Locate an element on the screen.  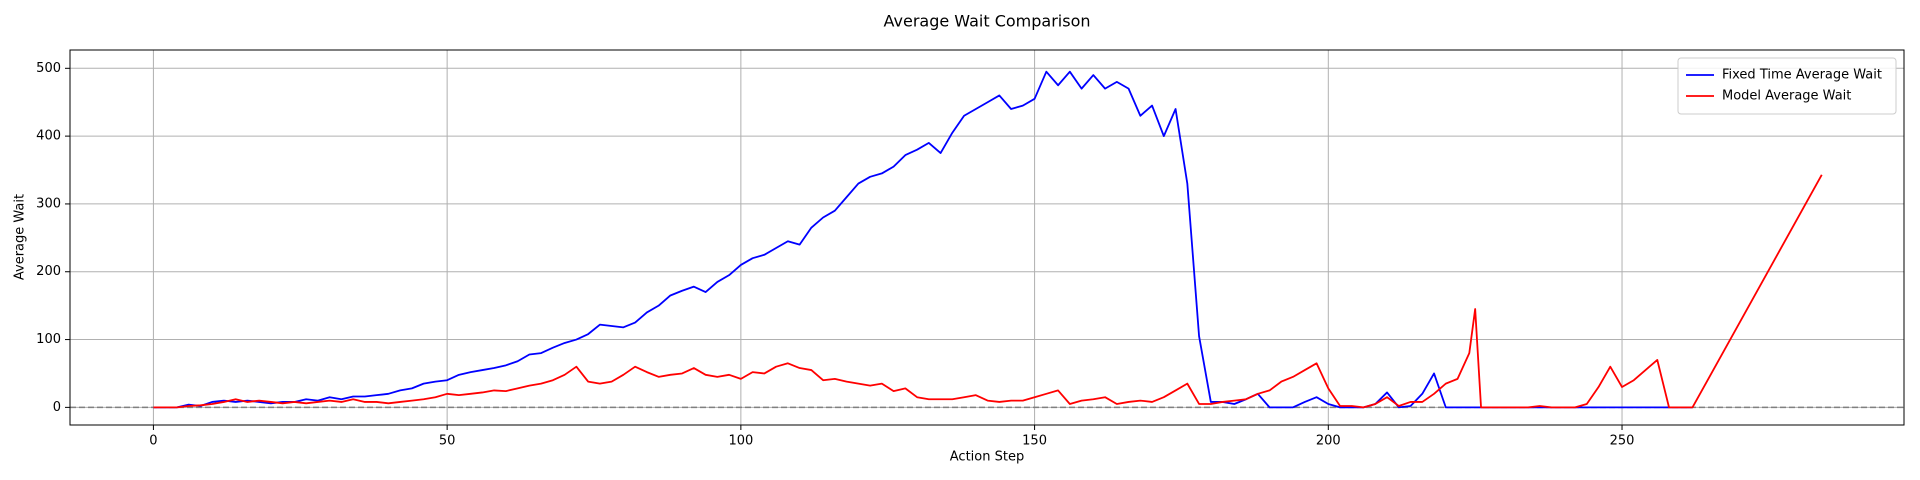
chart-title: Average Wait Comparison is located at coordinates (987, 21).